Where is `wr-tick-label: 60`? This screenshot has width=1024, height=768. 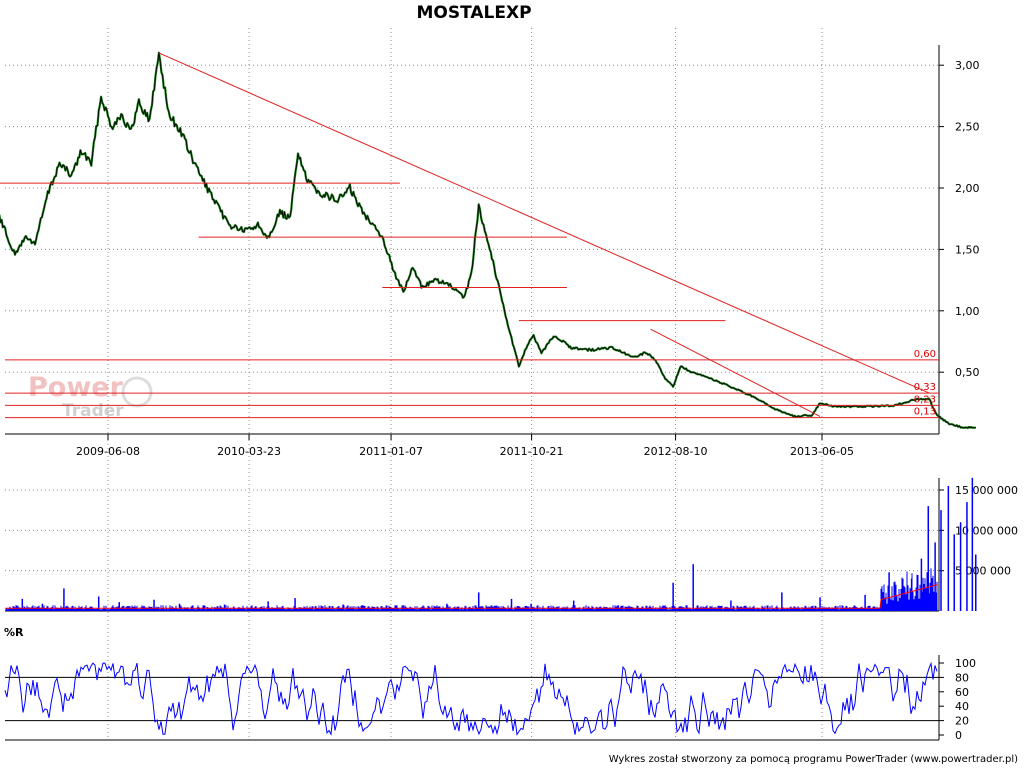 wr-tick-label: 60 is located at coordinates (962, 692).